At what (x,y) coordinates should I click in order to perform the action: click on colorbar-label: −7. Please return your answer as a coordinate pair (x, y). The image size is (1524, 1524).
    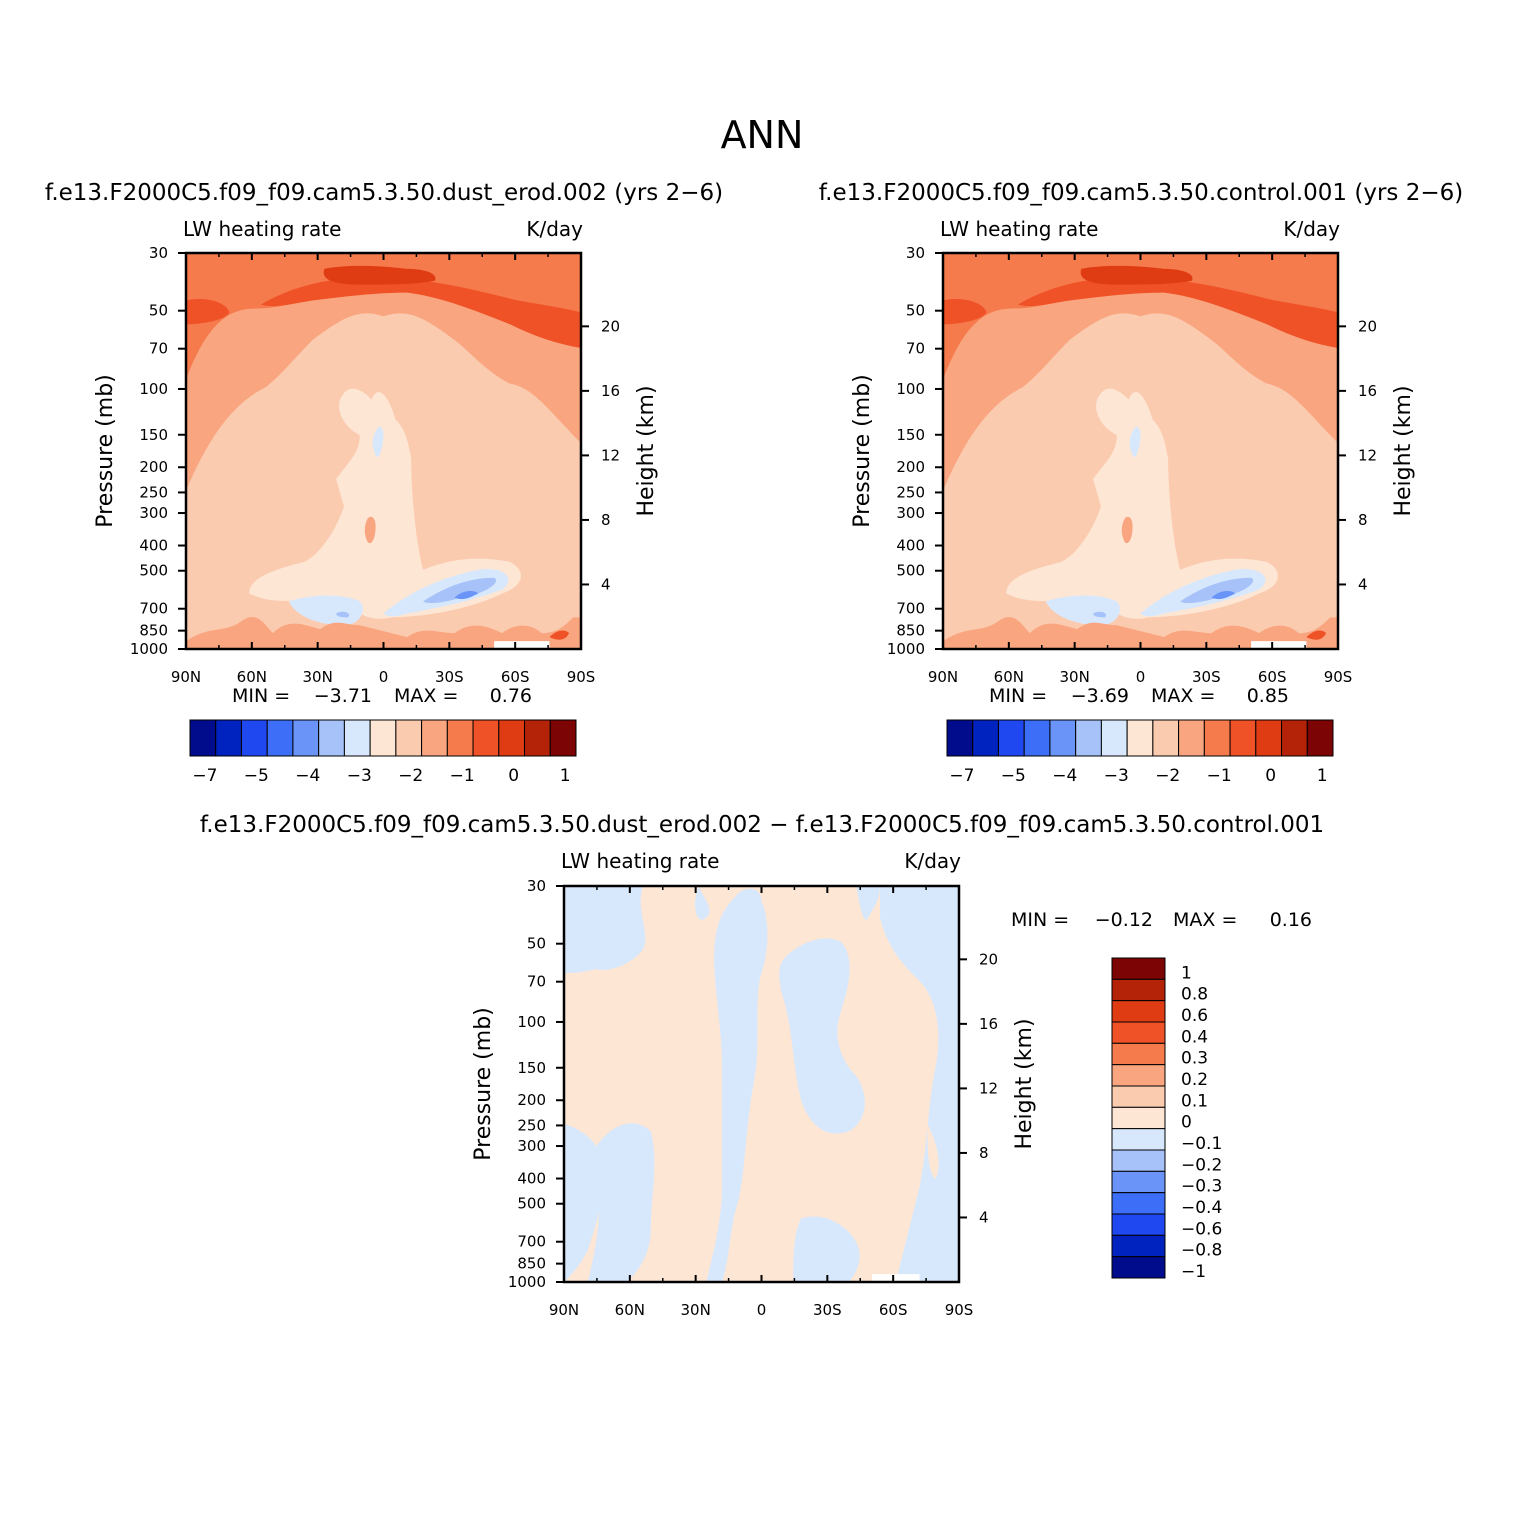
    Looking at the image, I should click on (204, 776).